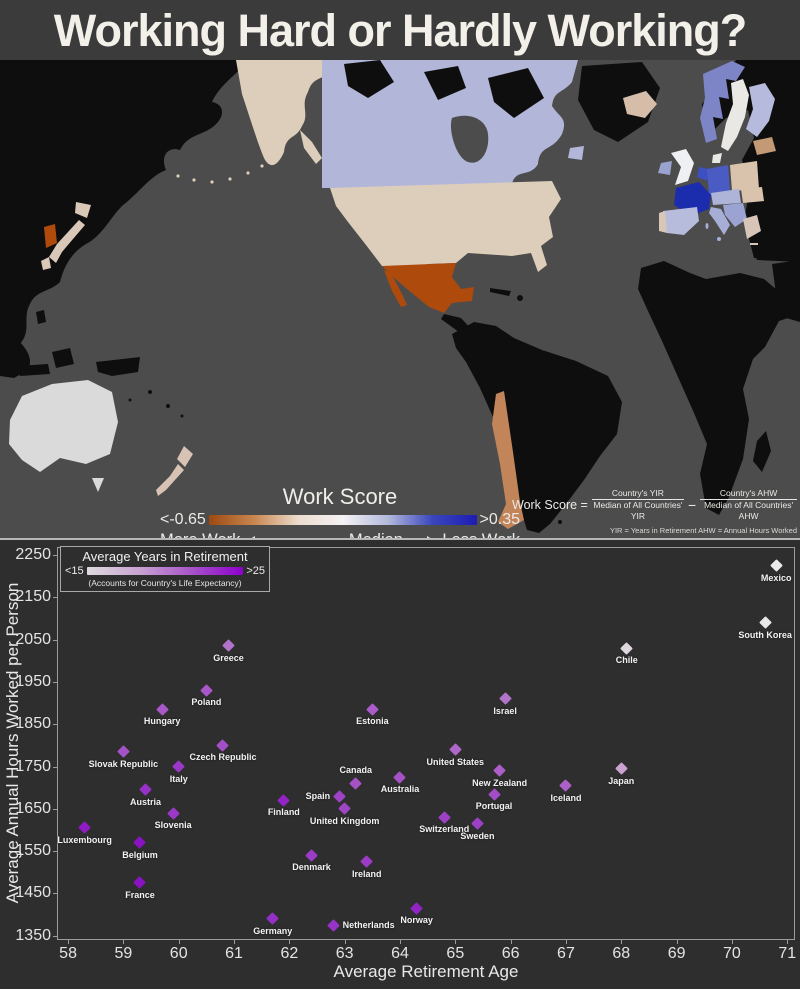  What do you see at coordinates (234, 953) in the screenshot?
I see `x-tick-label: 61` at bounding box center [234, 953].